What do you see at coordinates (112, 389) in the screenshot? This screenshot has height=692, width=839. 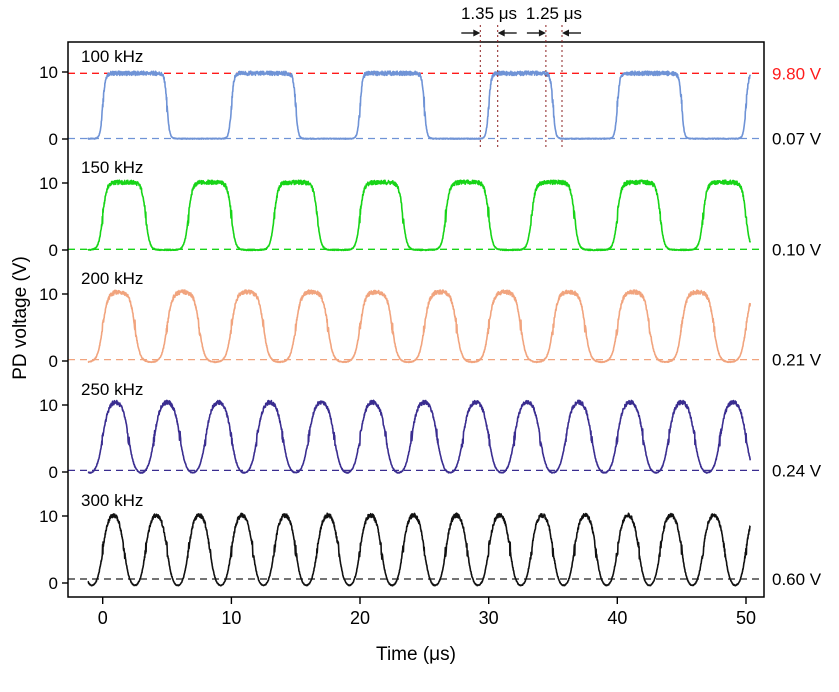 I see `panel-label-250khz: 250 kHz` at bounding box center [112, 389].